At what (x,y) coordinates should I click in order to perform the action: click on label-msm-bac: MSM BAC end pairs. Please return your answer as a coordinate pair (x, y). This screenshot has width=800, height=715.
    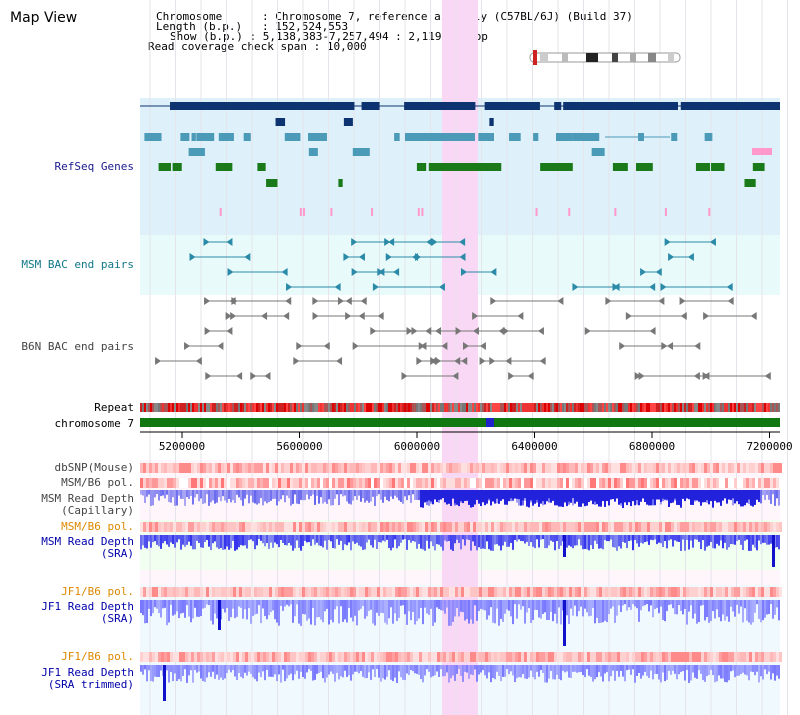
    Looking at the image, I should click on (77, 264).